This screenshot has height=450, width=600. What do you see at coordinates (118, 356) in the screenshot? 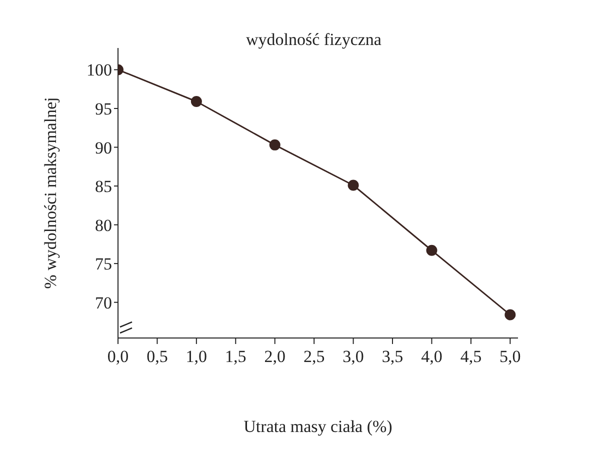
I see `x-tick-label: 0,0` at bounding box center [118, 356].